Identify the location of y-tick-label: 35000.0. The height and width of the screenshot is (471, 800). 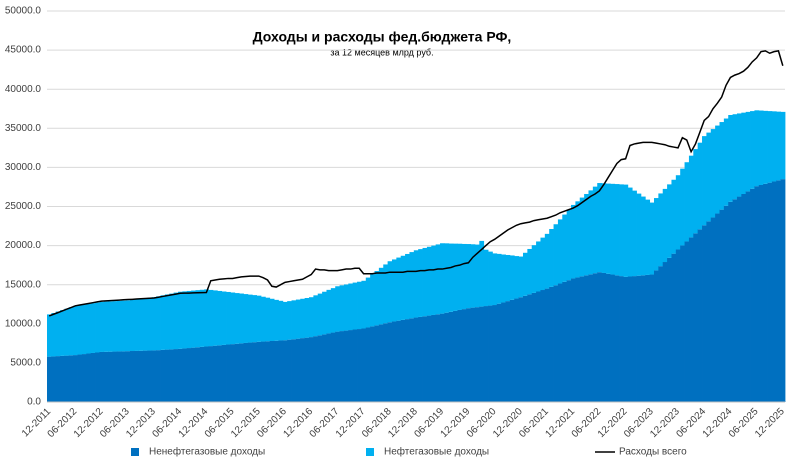
(23, 128).